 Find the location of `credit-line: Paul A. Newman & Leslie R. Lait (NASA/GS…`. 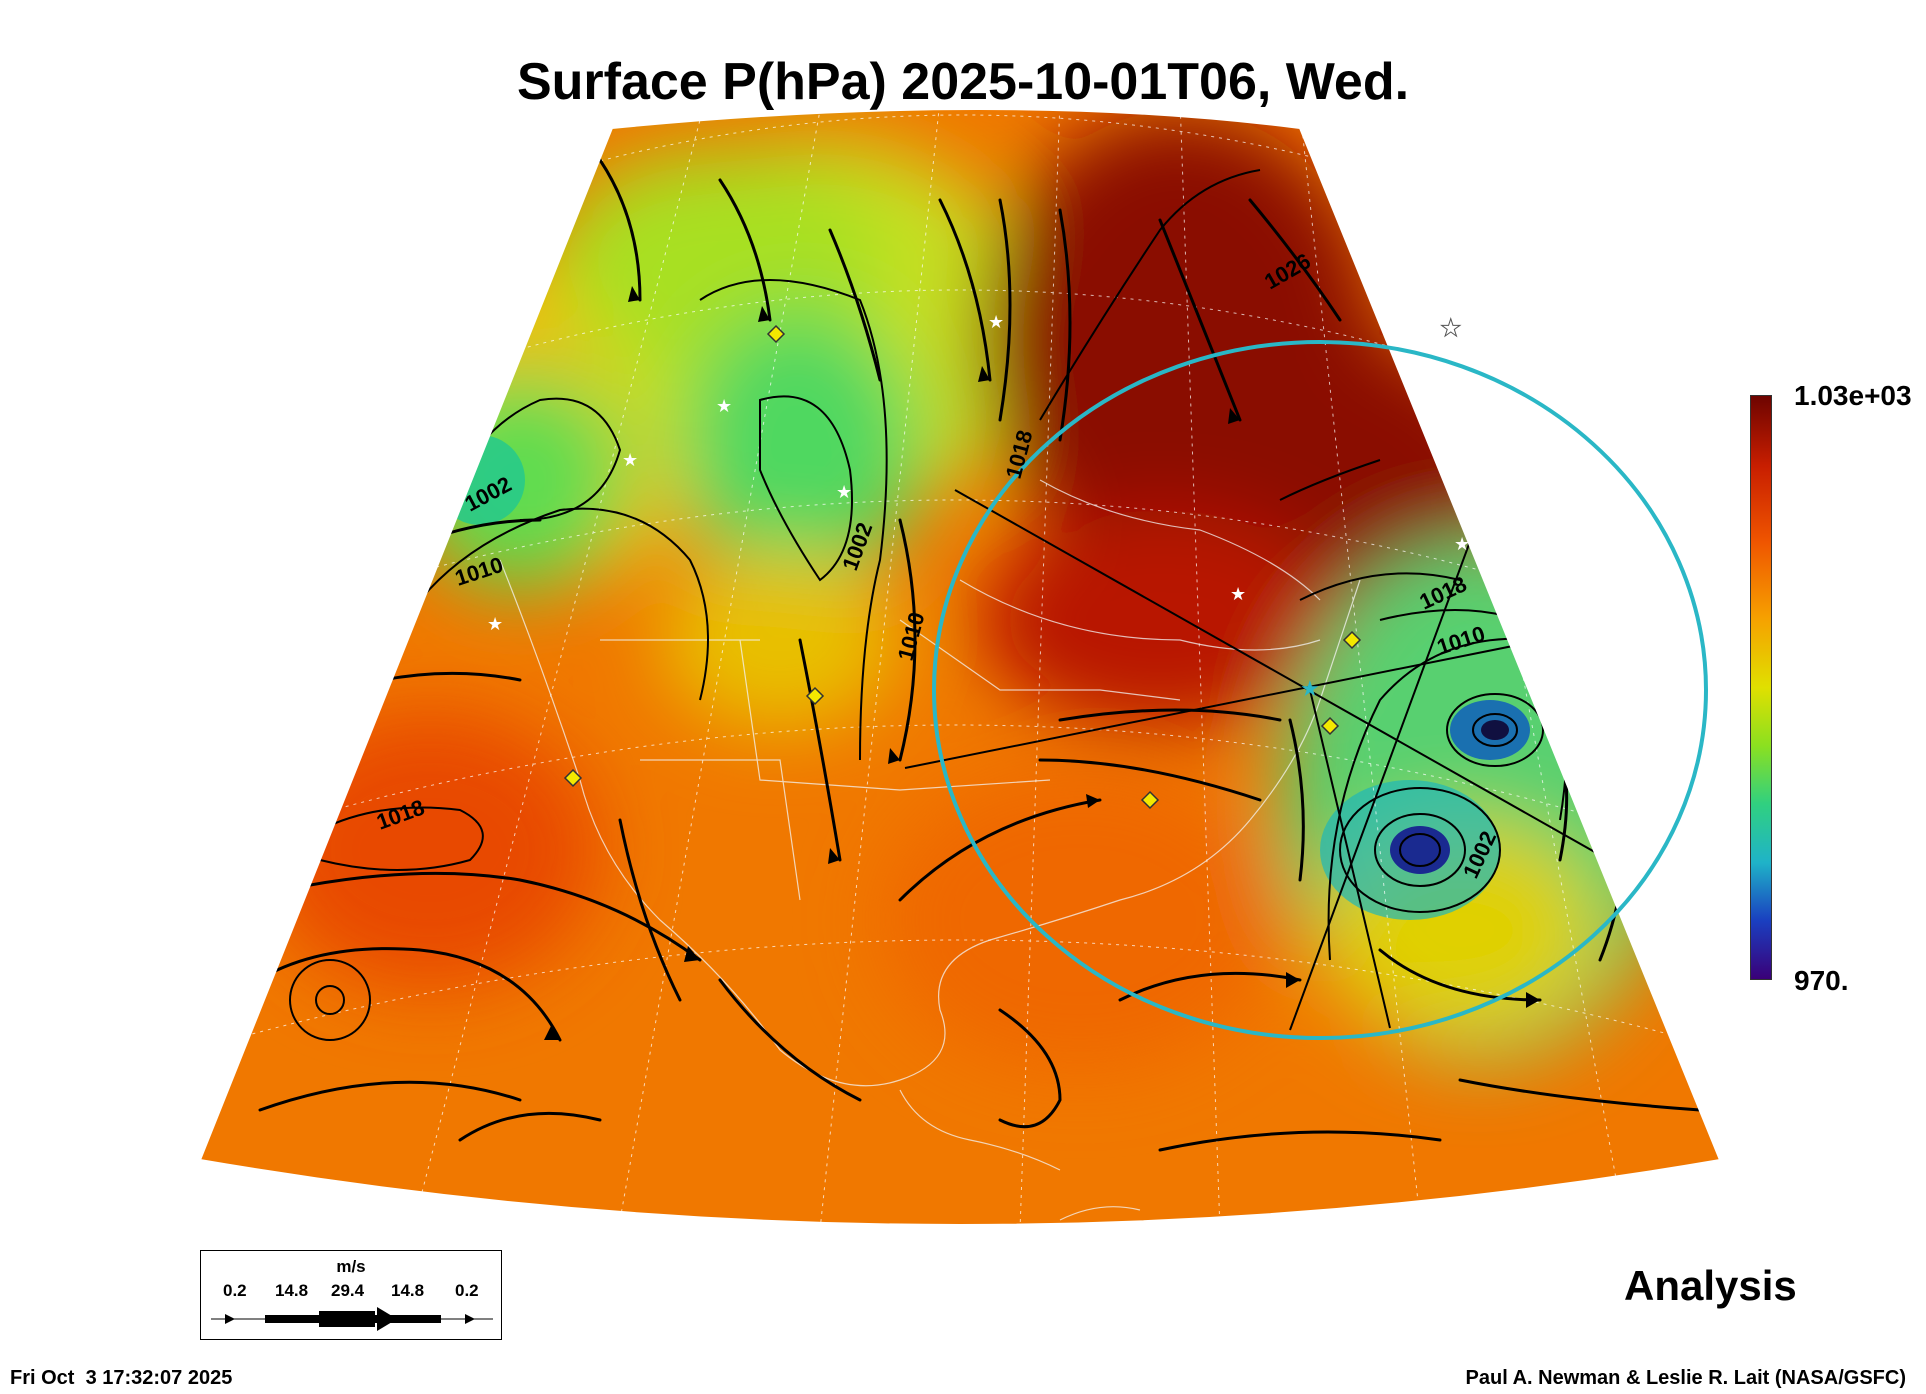

credit-line: Paul A. Newman & Leslie R. Lait (NASA/GS… is located at coordinates (1685, 1378).